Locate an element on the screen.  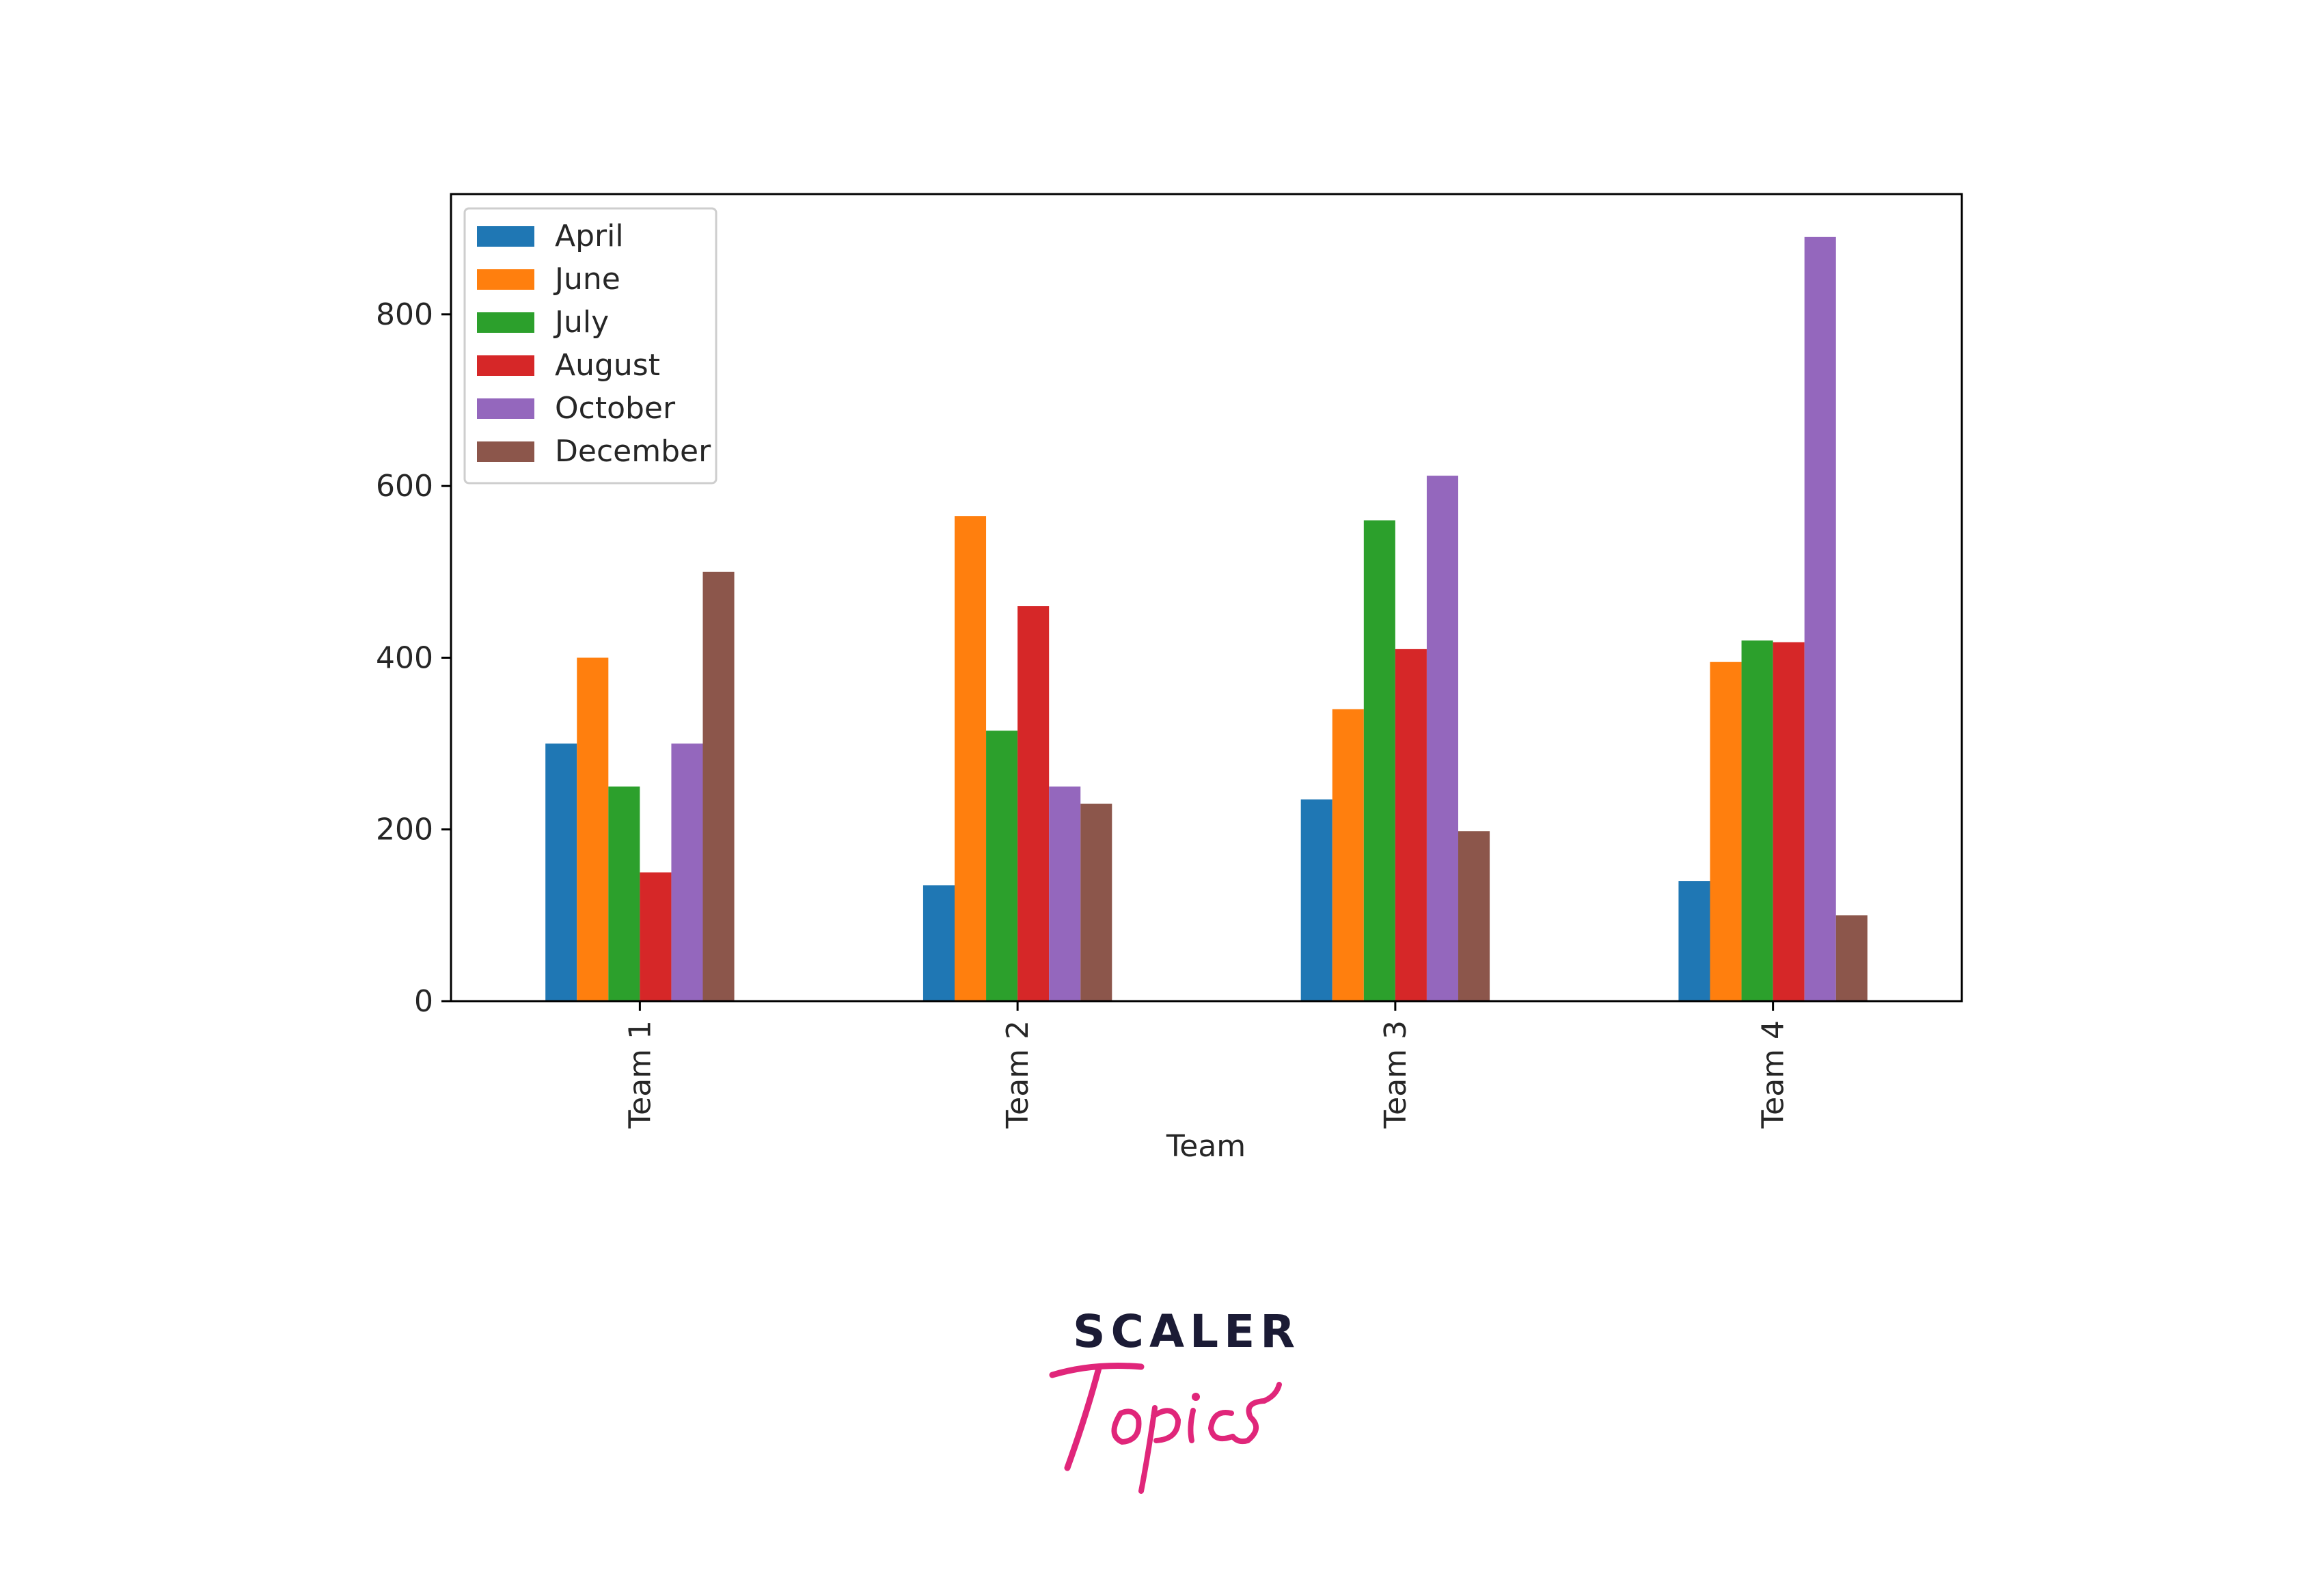
legend-swatch-october is located at coordinates (505, 408).